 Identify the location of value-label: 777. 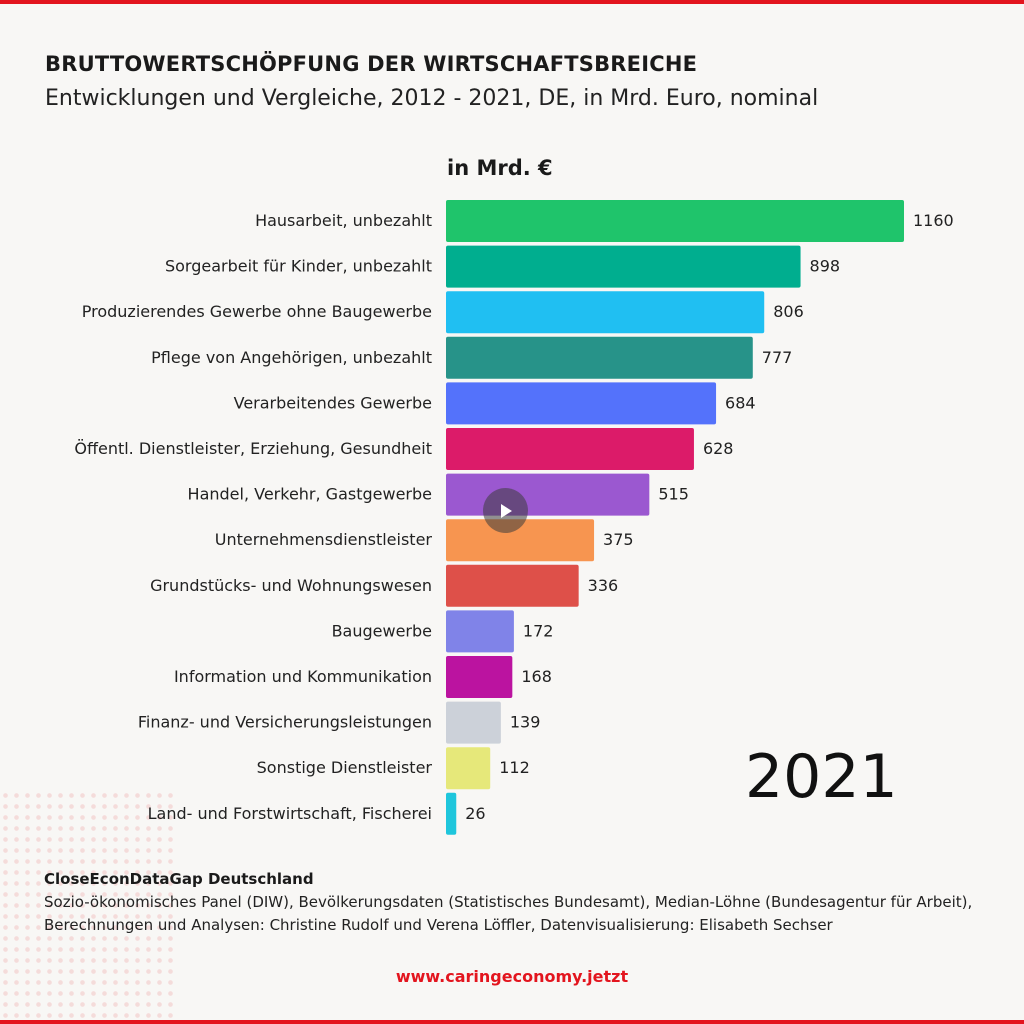
(777, 357).